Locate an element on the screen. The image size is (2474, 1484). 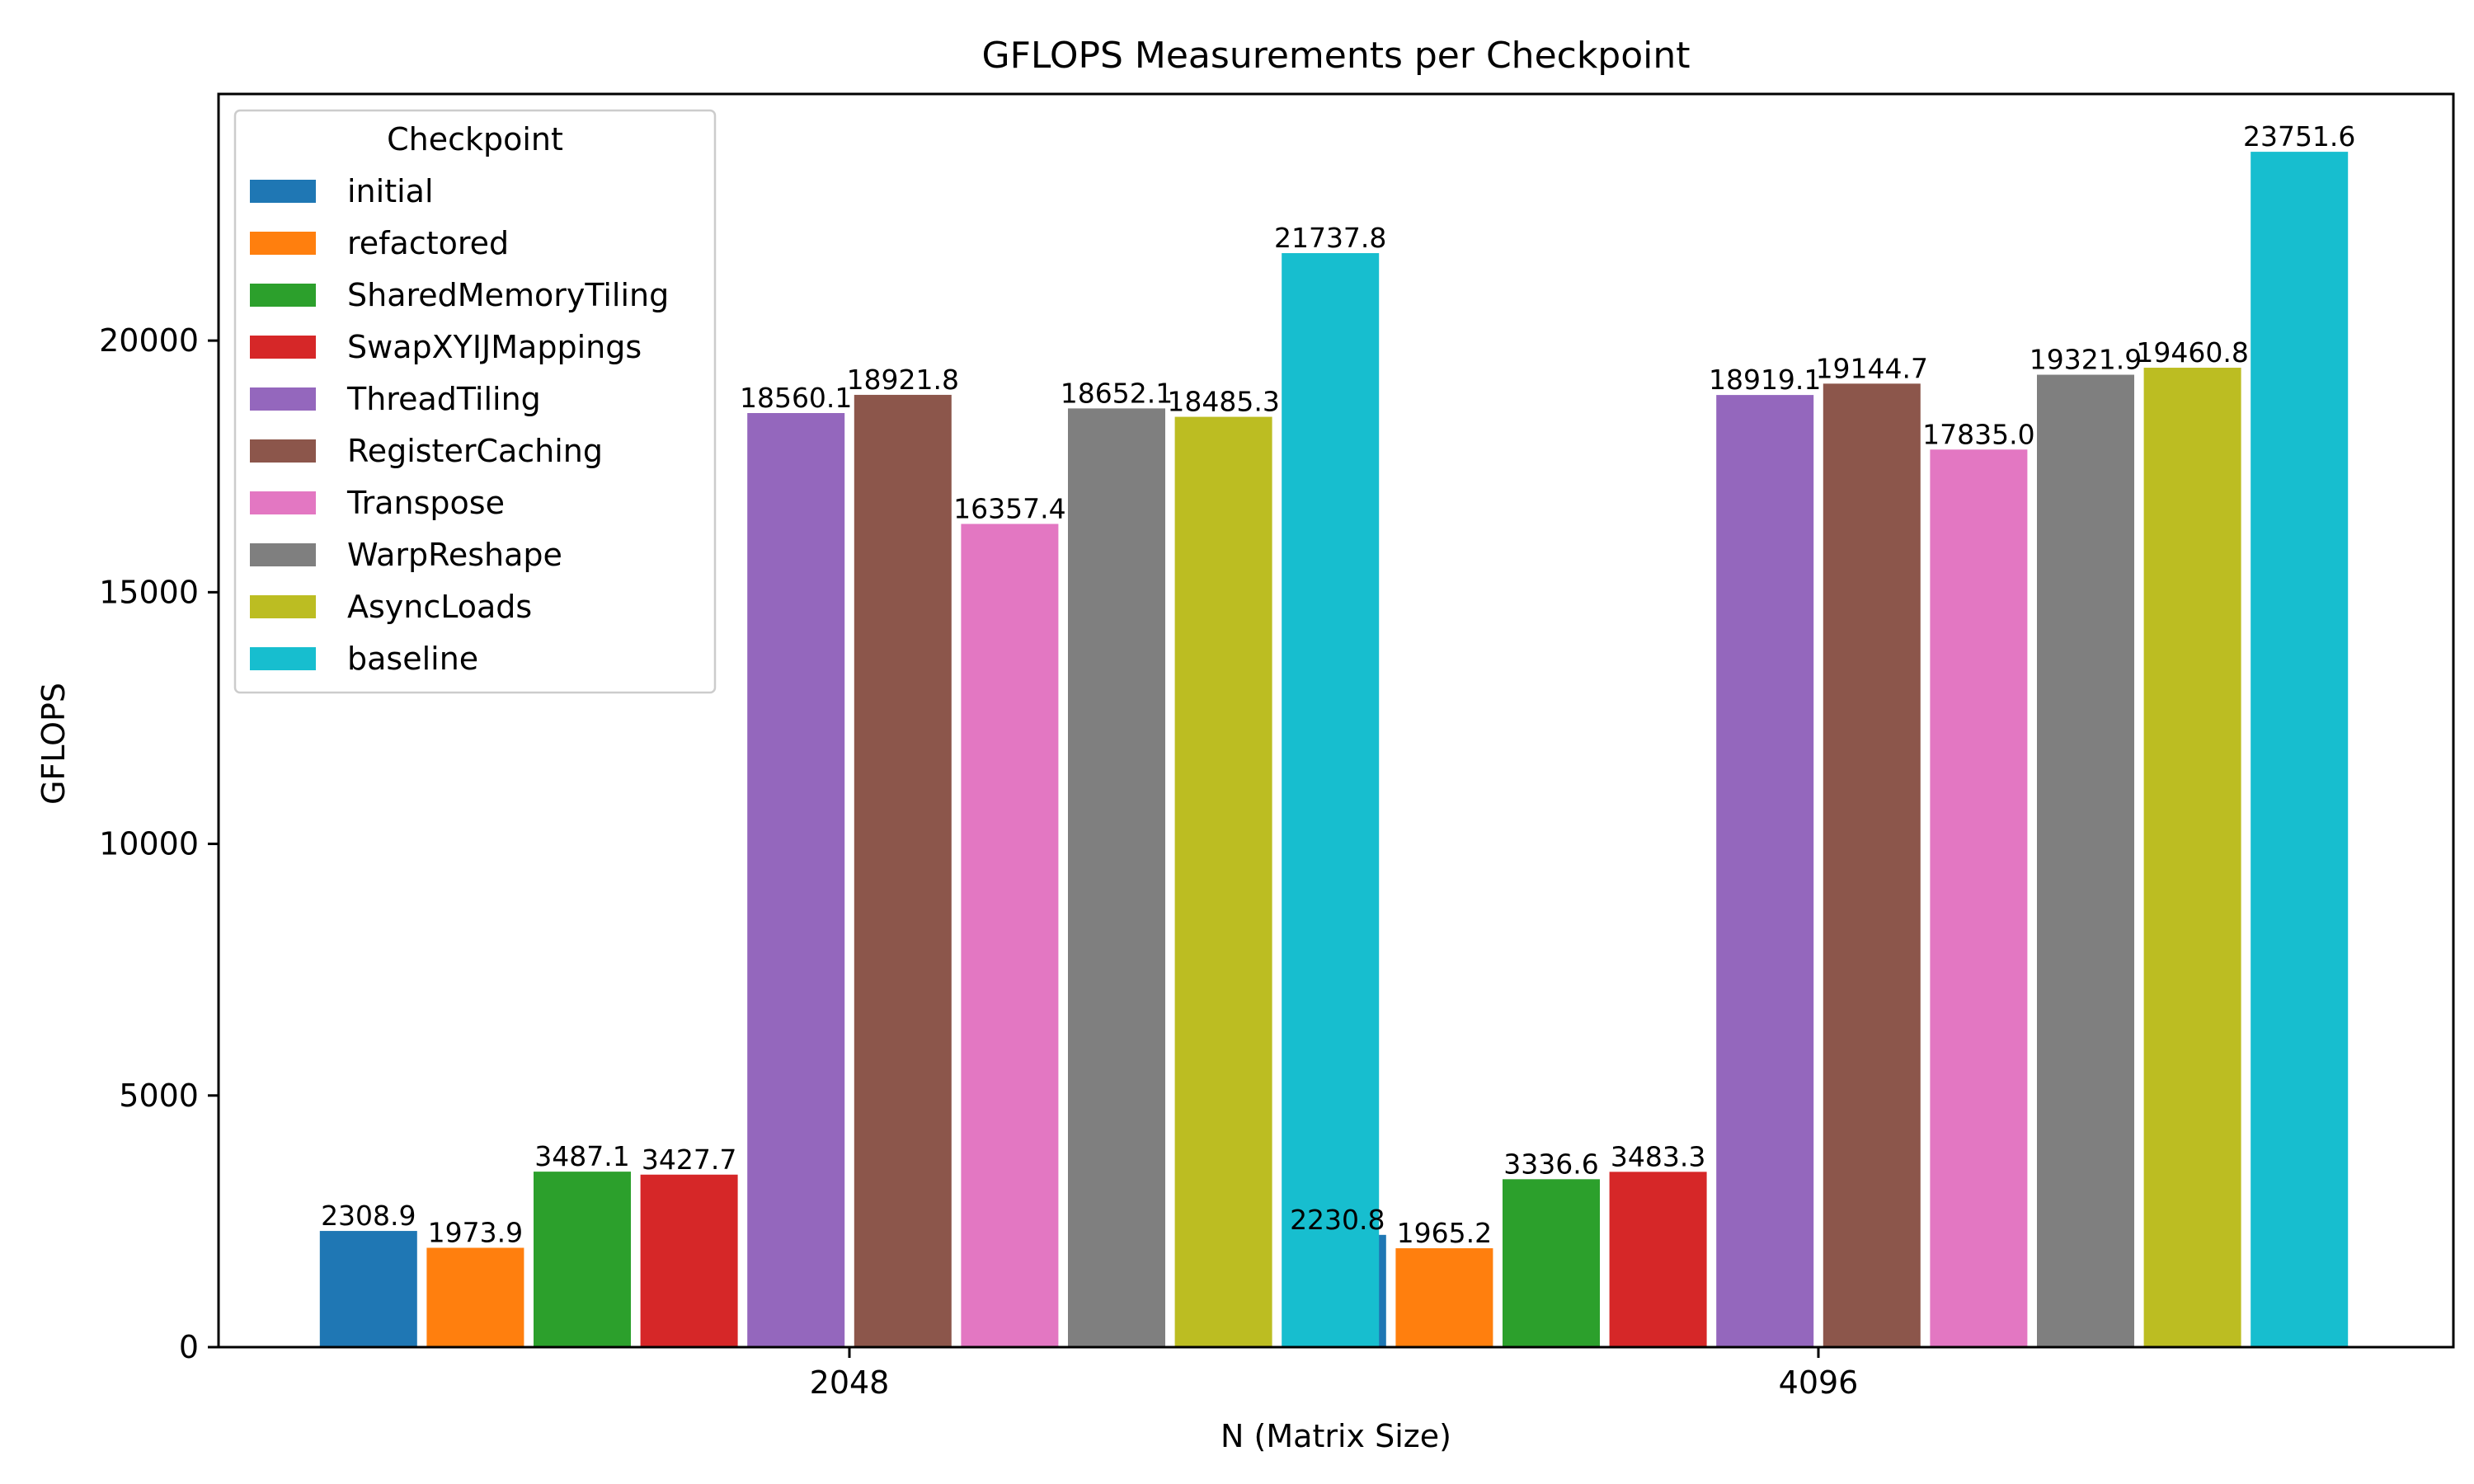
chart-title: GFLOPS Measurements per Checkpoint is located at coordinates (1335, 56).